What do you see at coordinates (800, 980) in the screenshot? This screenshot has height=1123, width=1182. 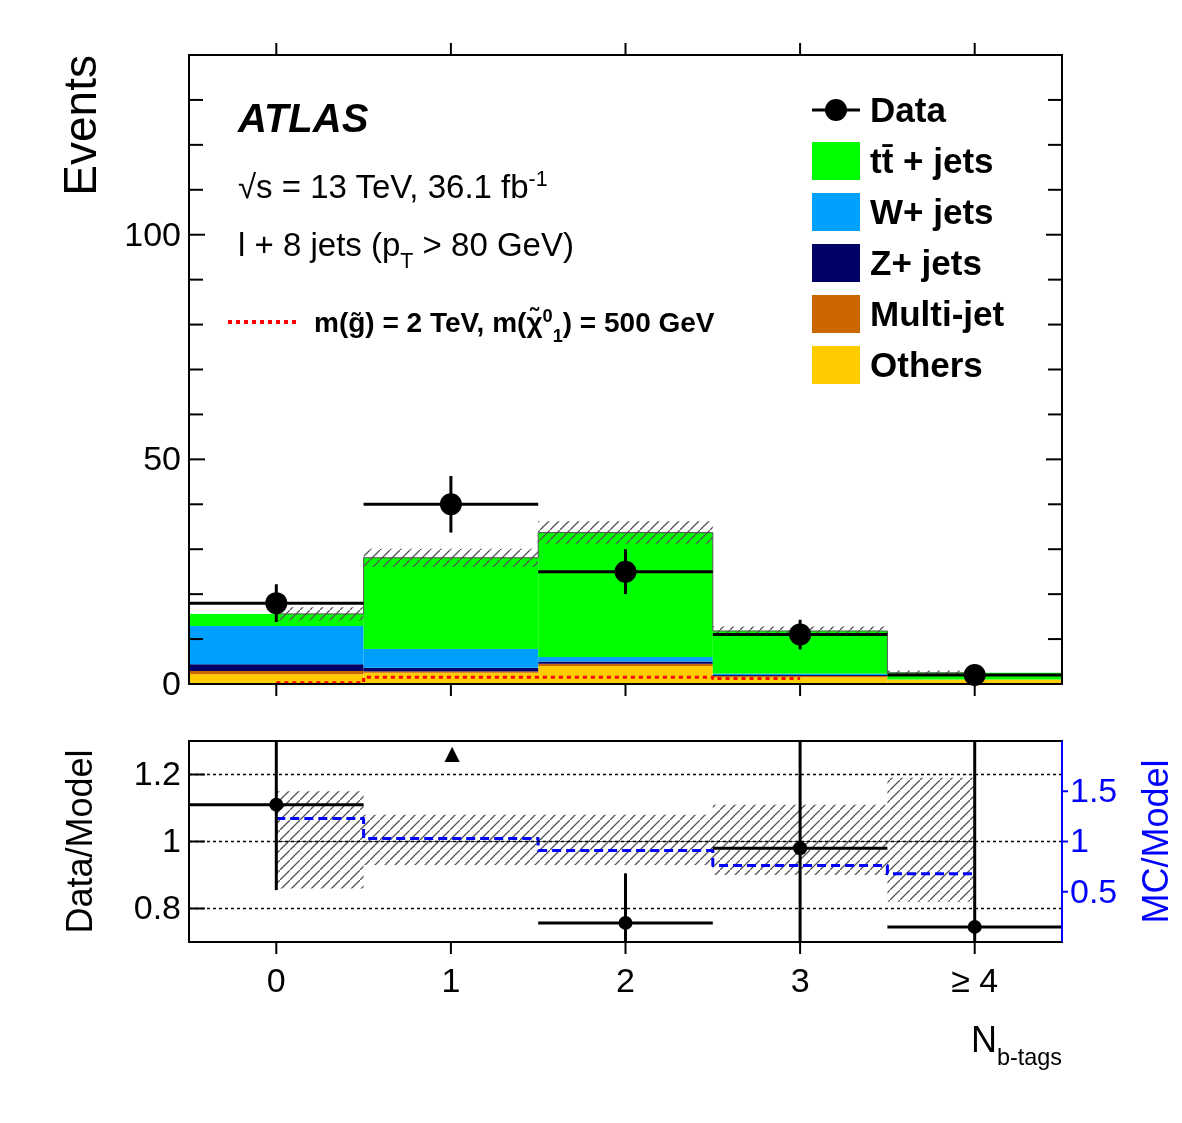 I see `x-tick-label: 3` at bounding box center [800, 980].